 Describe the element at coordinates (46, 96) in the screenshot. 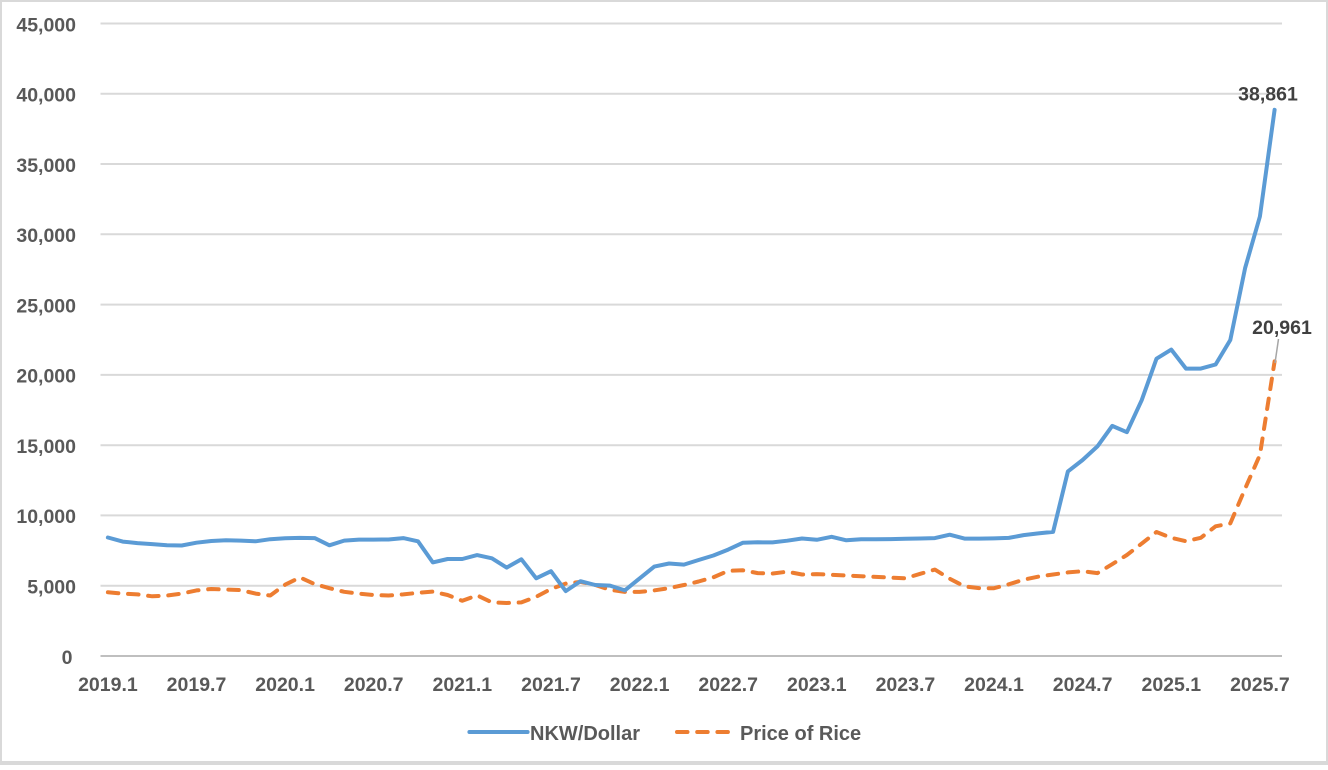

I see `svg-text: 40,000` at that location.